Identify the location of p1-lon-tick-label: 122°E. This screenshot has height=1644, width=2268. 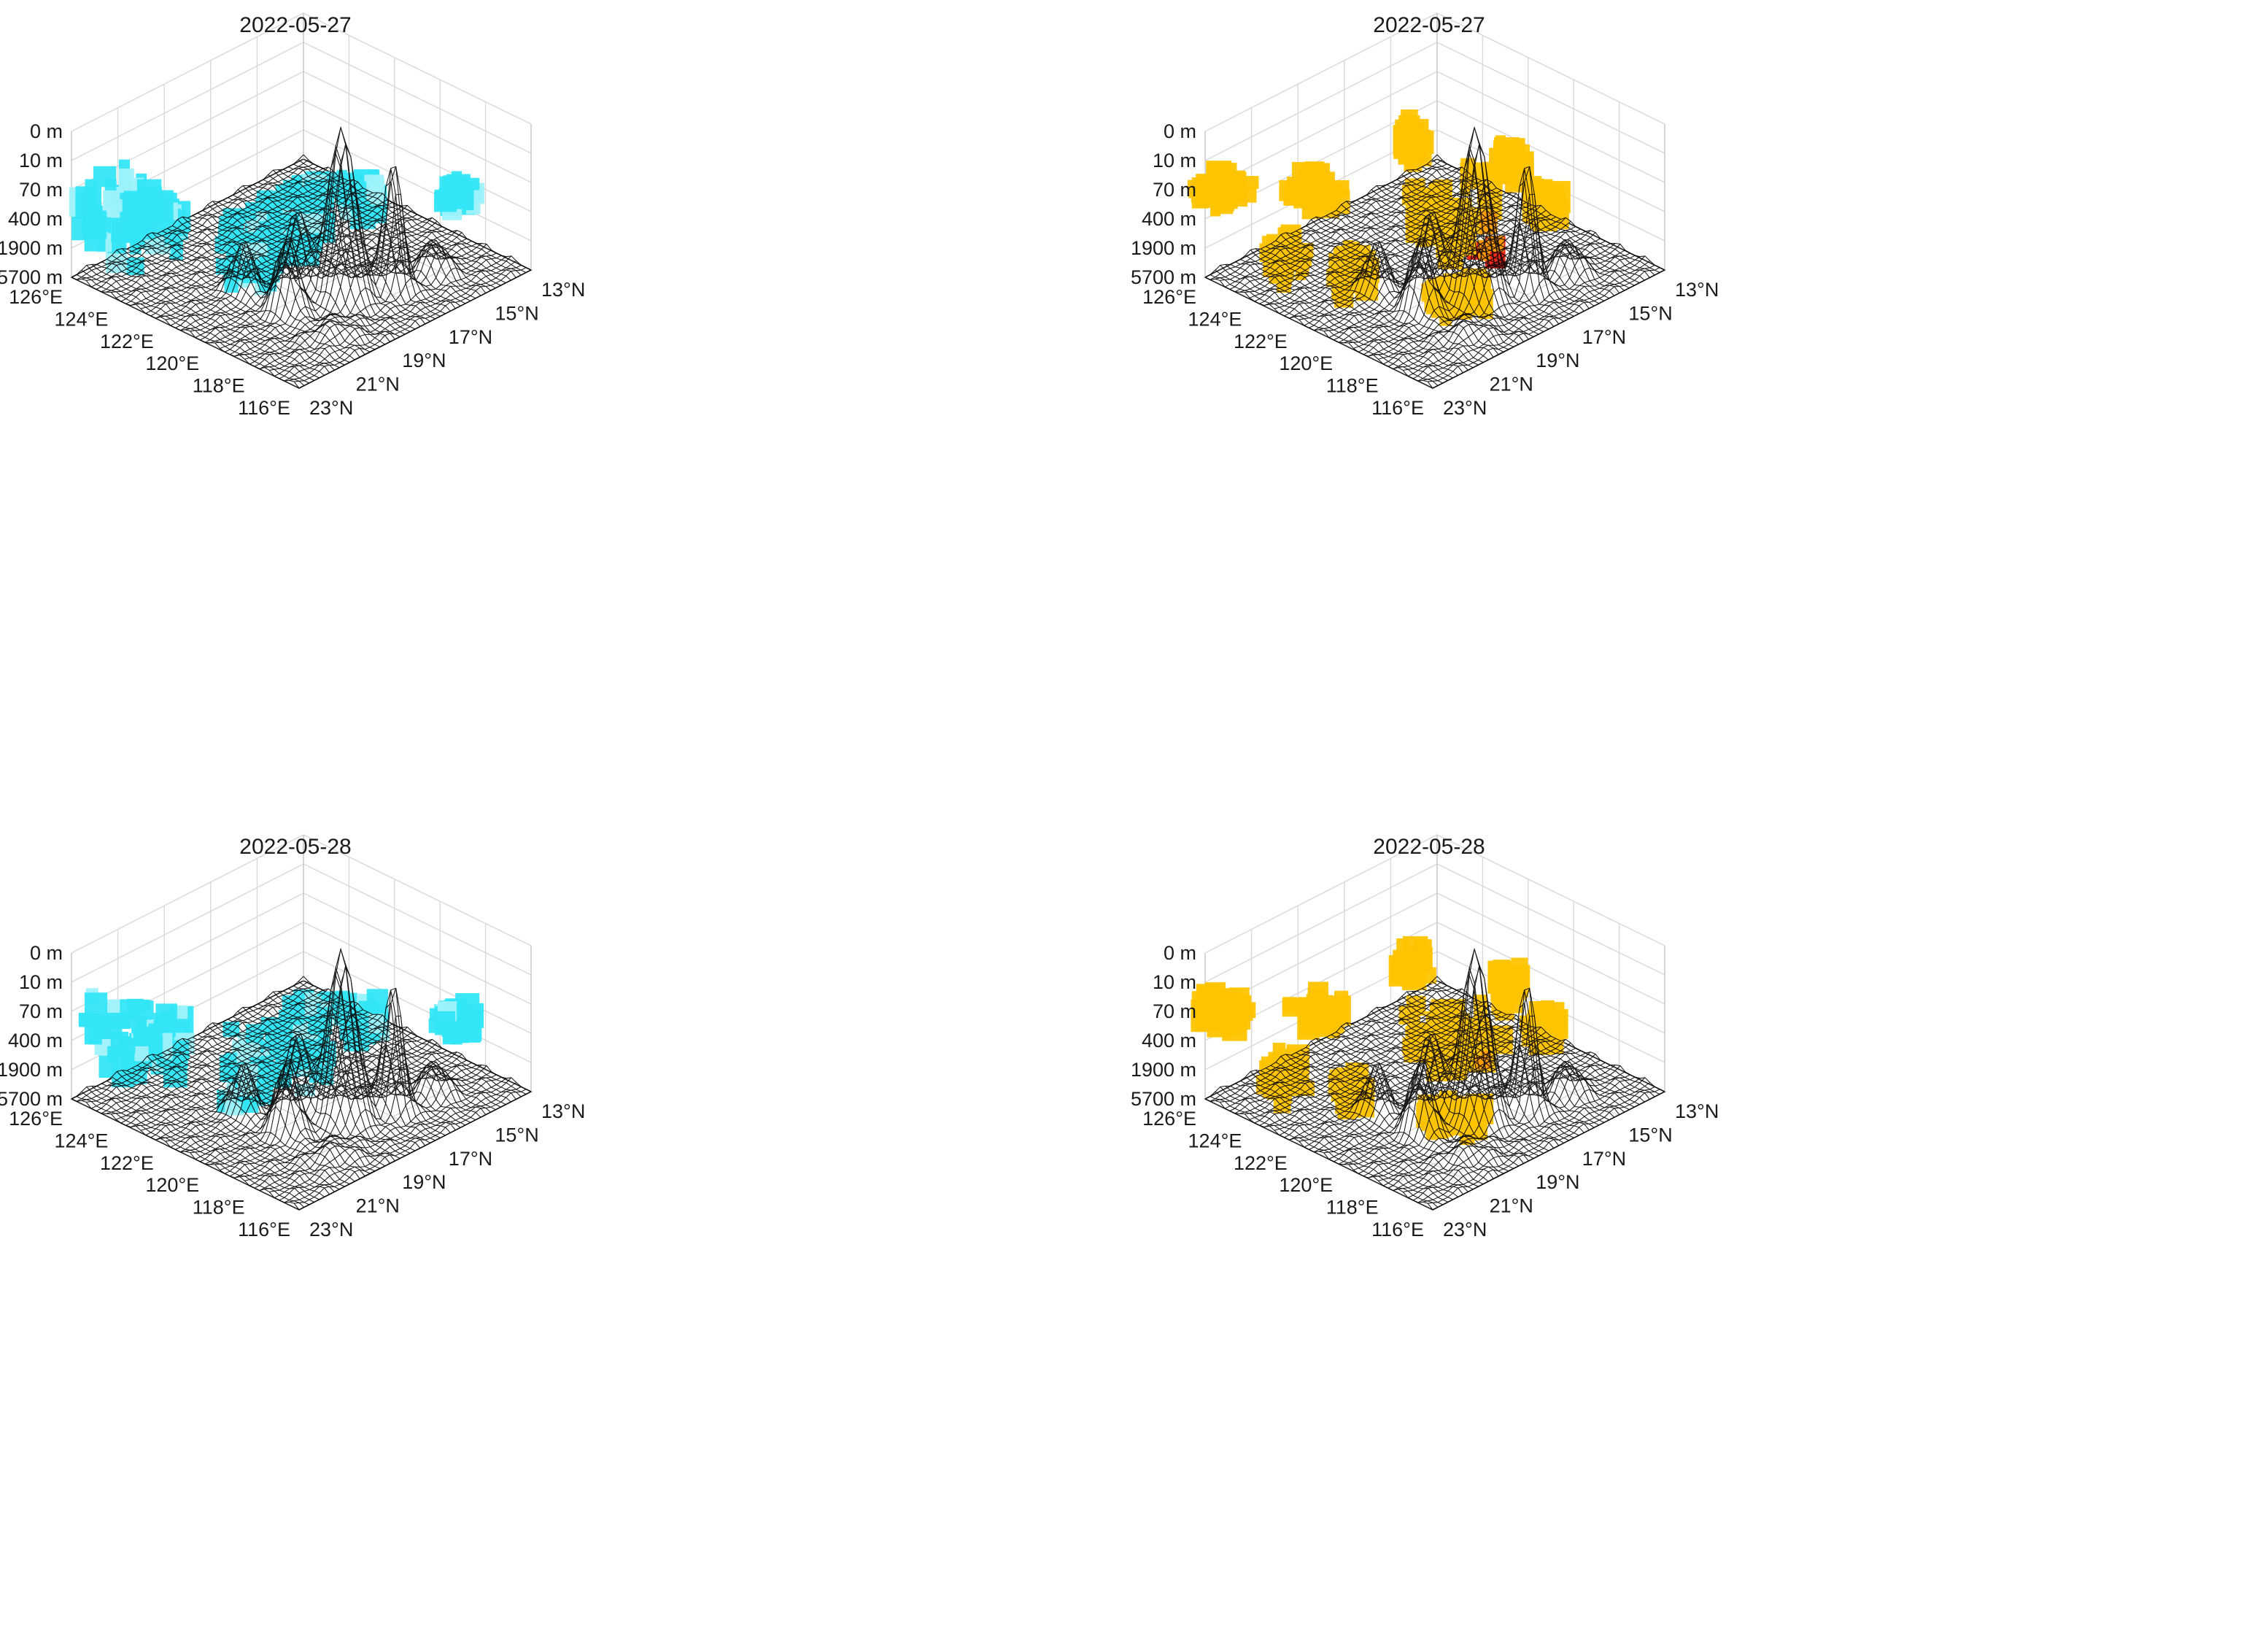
(127, 341).